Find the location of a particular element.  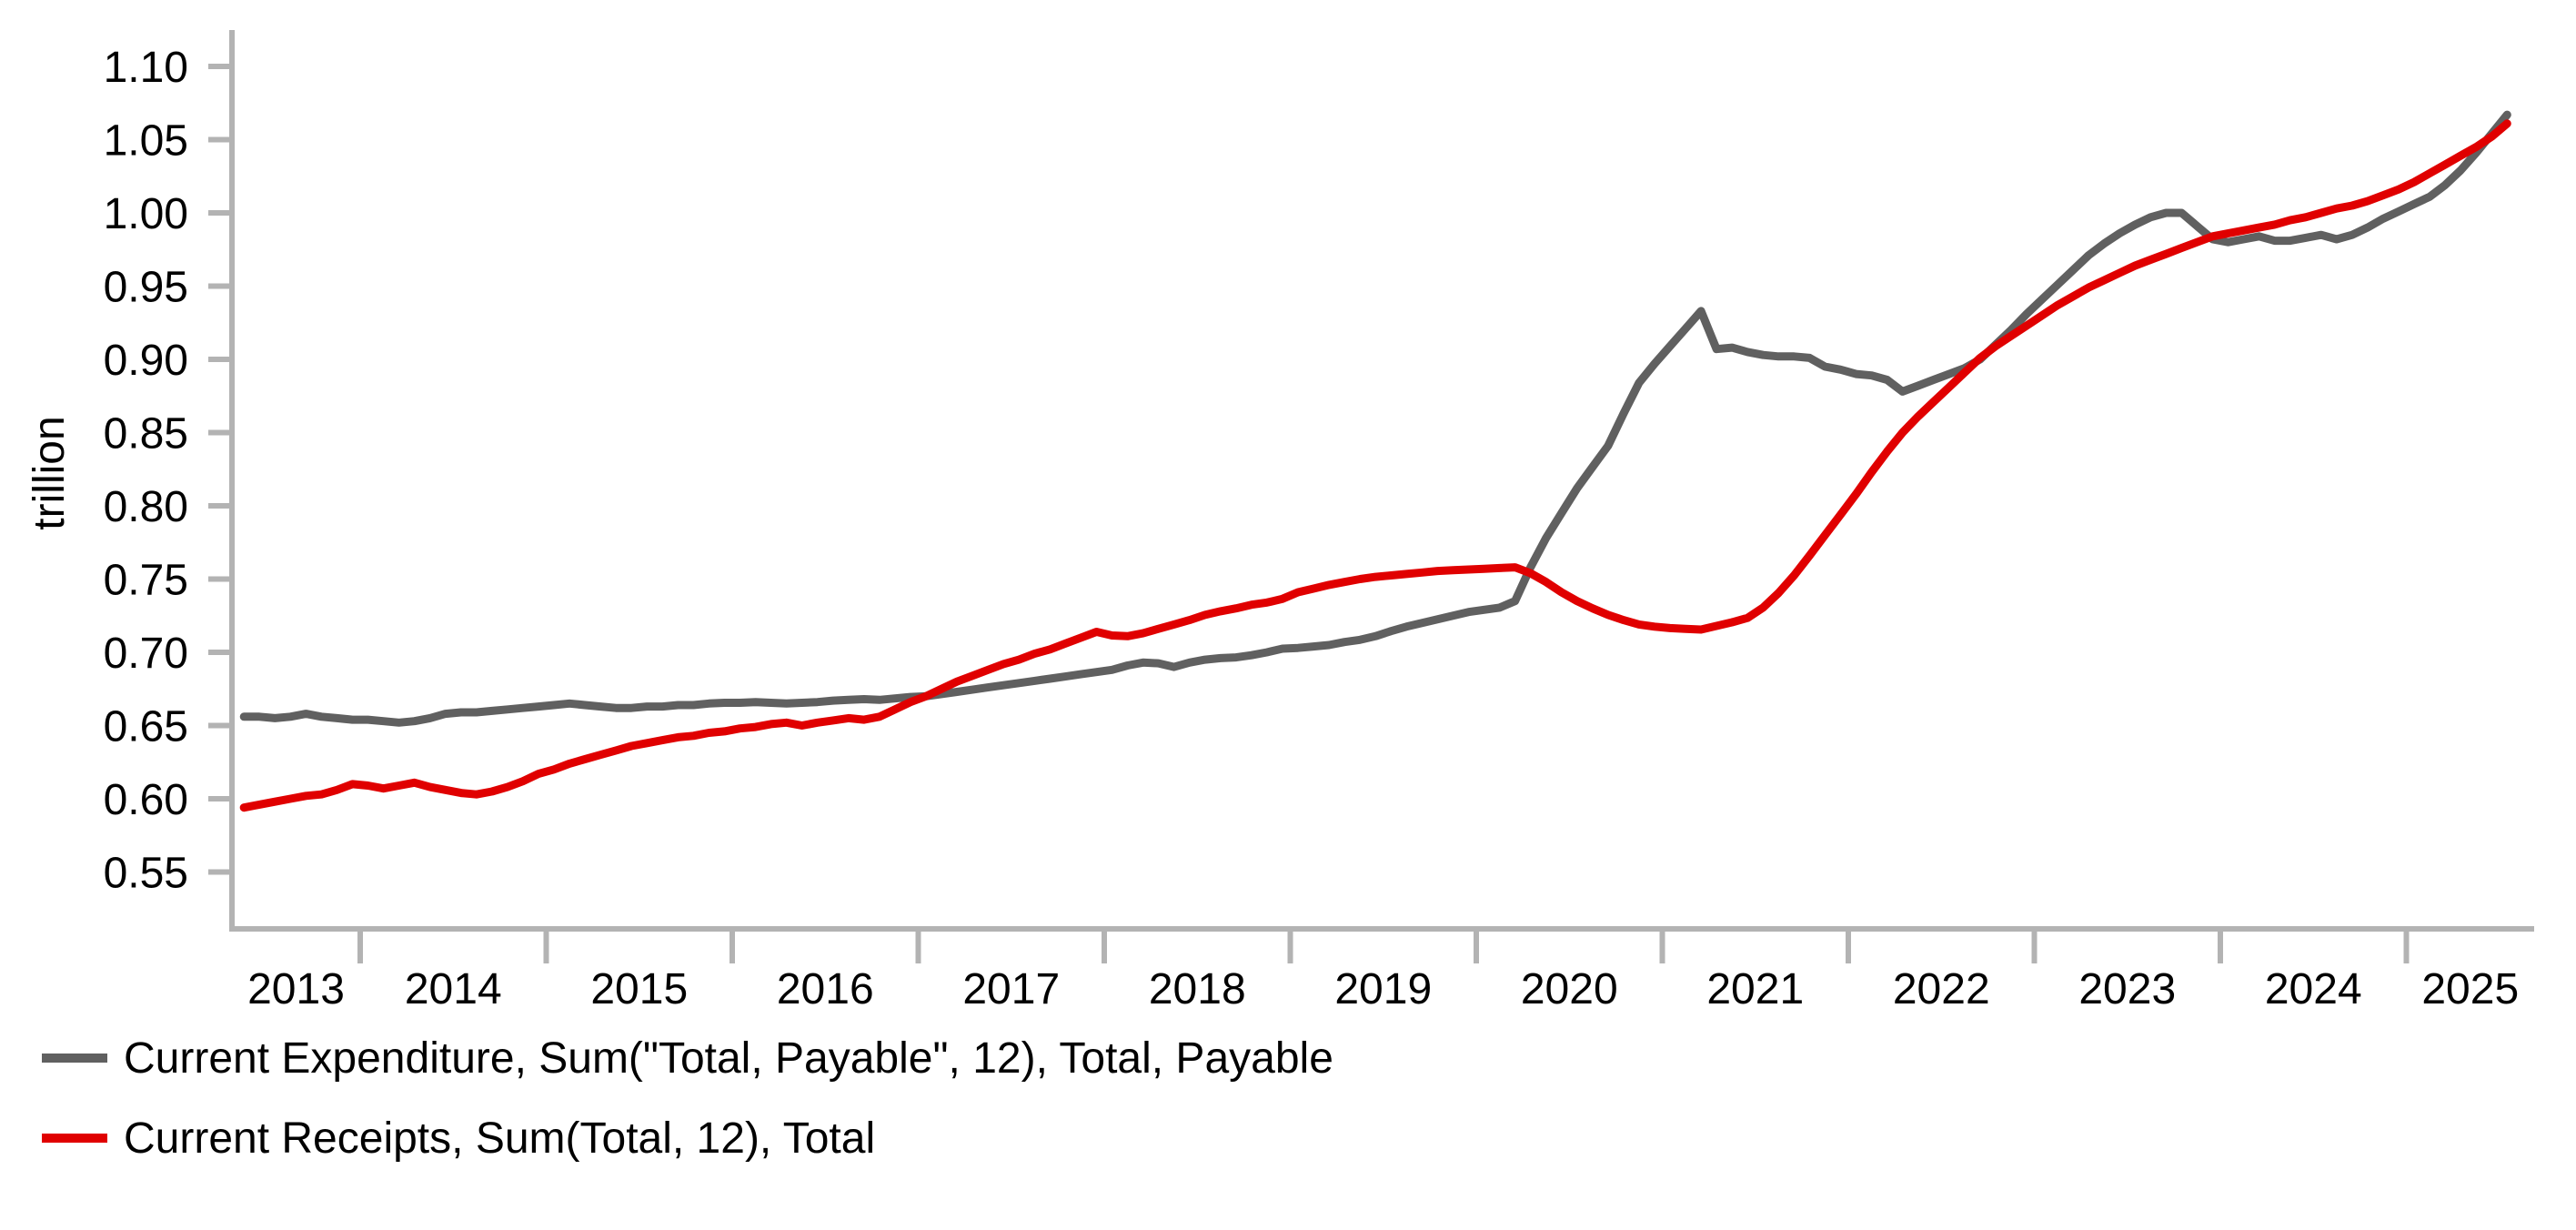

x-tick-label: 2014 is located at coordinates (453, 989).